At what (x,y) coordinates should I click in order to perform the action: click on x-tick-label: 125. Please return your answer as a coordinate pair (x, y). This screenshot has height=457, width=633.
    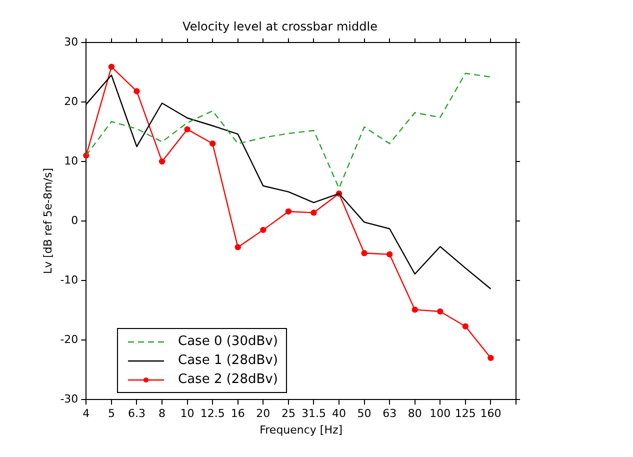
    Looking at the image, I should click on (465, 413).